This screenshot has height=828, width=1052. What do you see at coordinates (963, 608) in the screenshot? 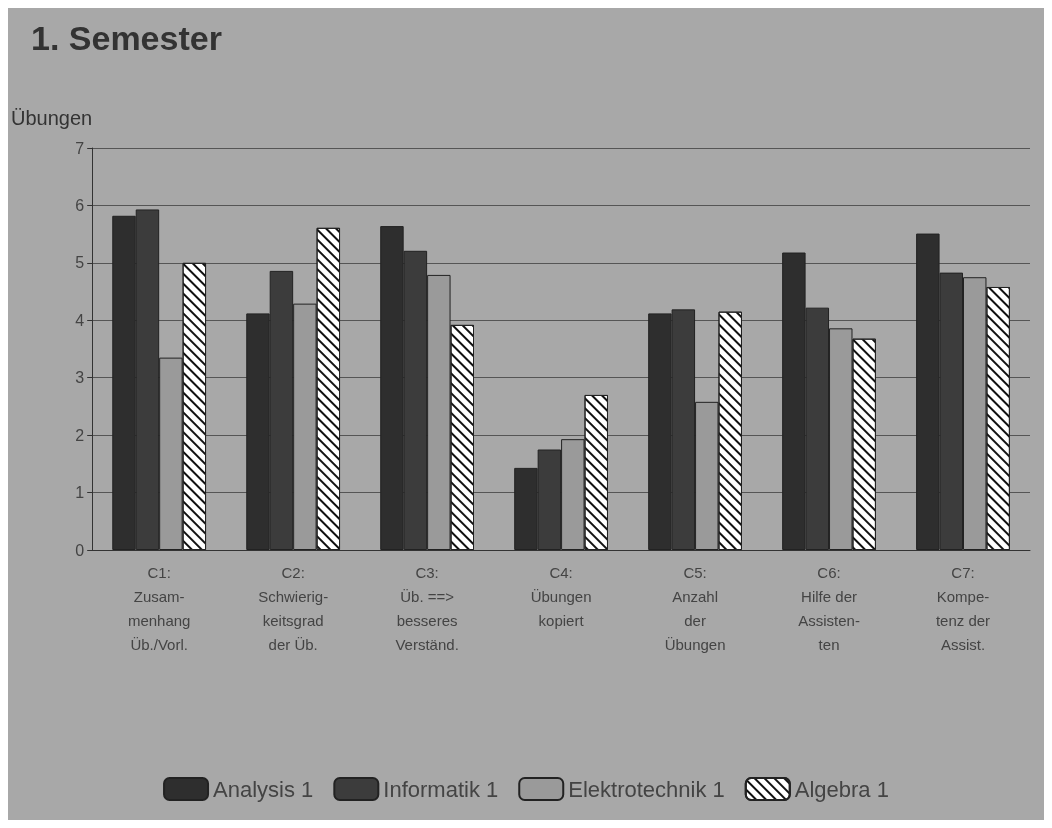
I see `x-tick-label: C7: Kompe- tenz der Assist.` at bounding box center [963, 608].